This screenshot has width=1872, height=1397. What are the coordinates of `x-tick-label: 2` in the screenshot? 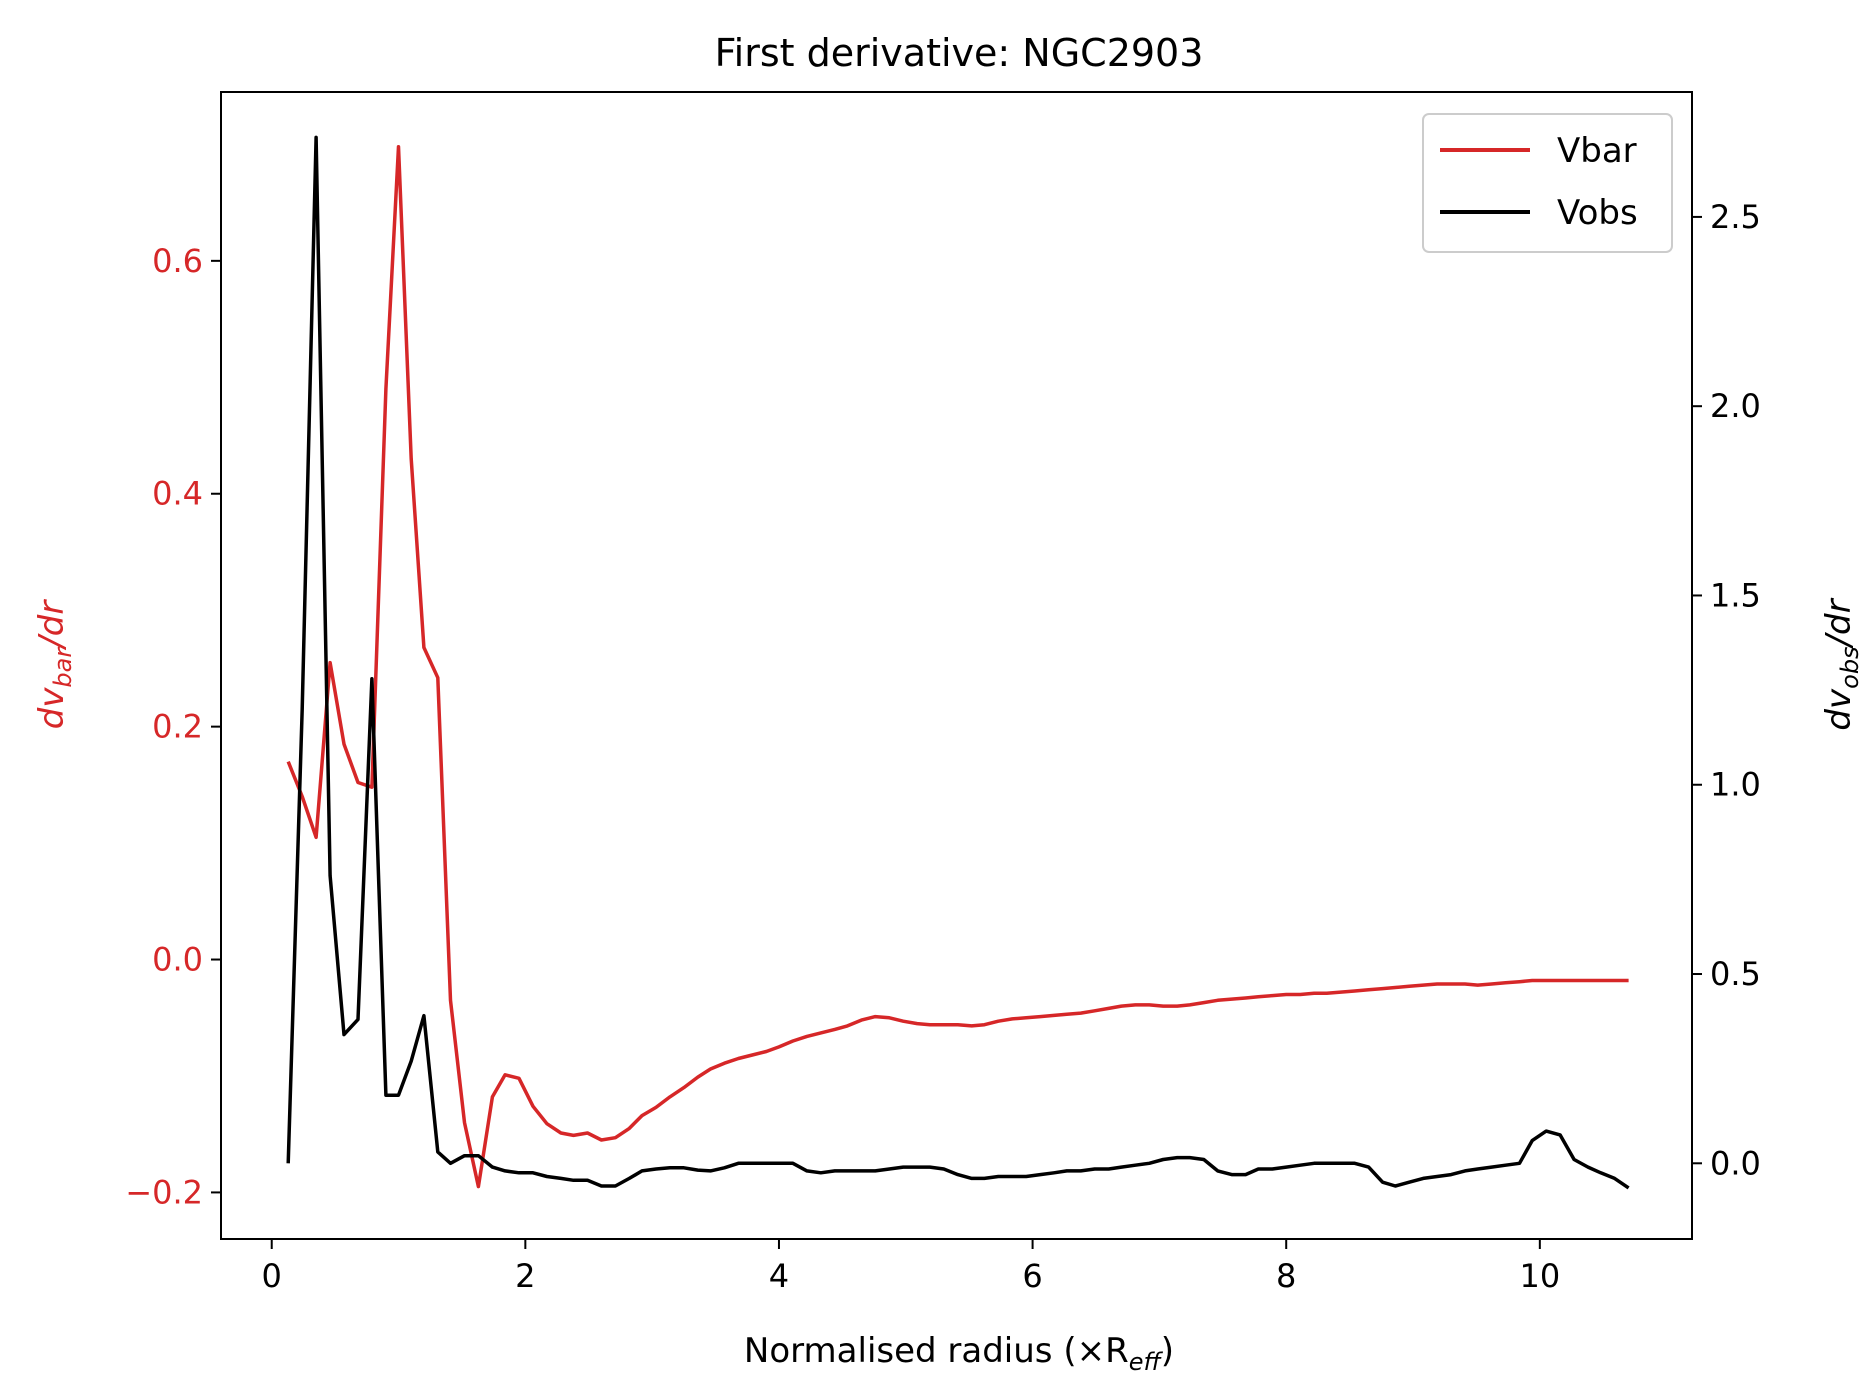 It's located at (525, 1276).